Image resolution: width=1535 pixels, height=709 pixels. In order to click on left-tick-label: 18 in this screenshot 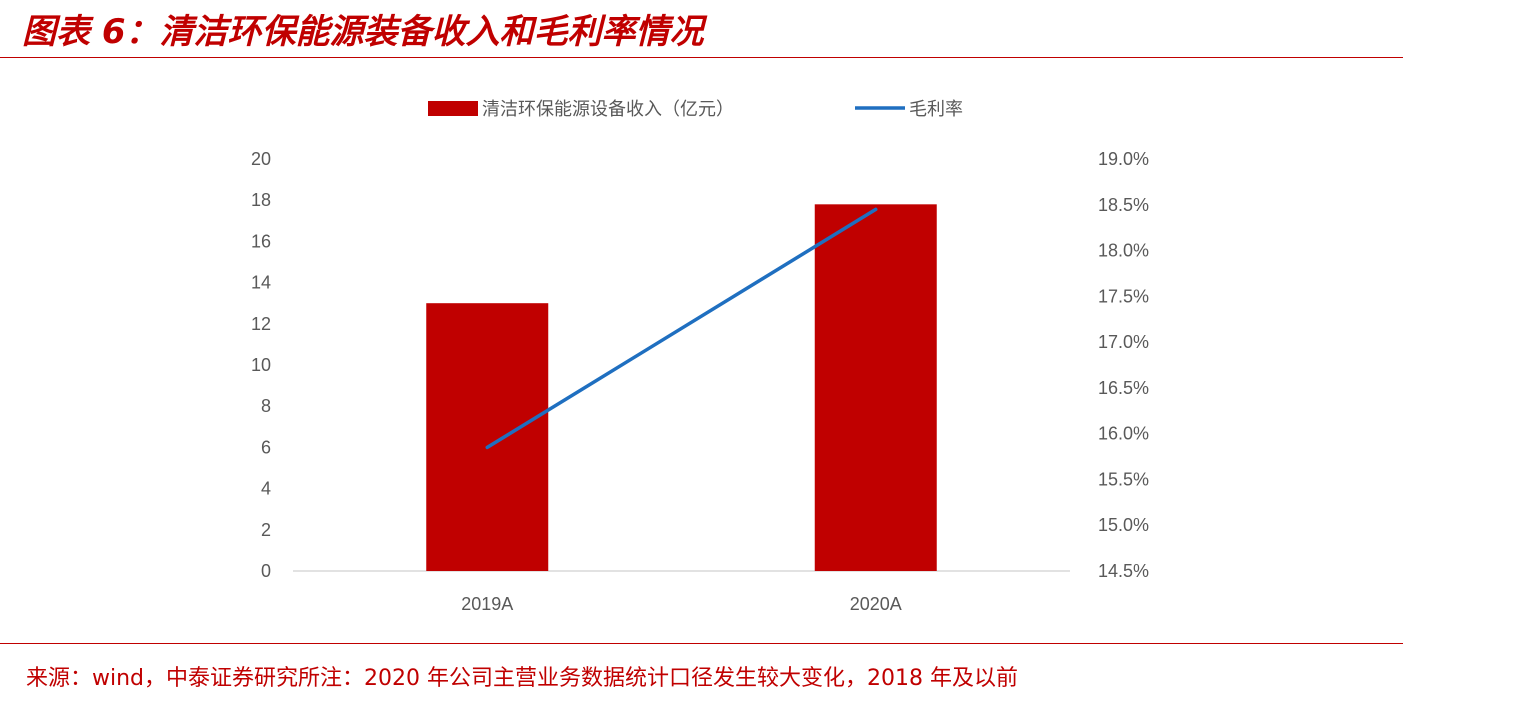, I will do `click(261, 200)`.